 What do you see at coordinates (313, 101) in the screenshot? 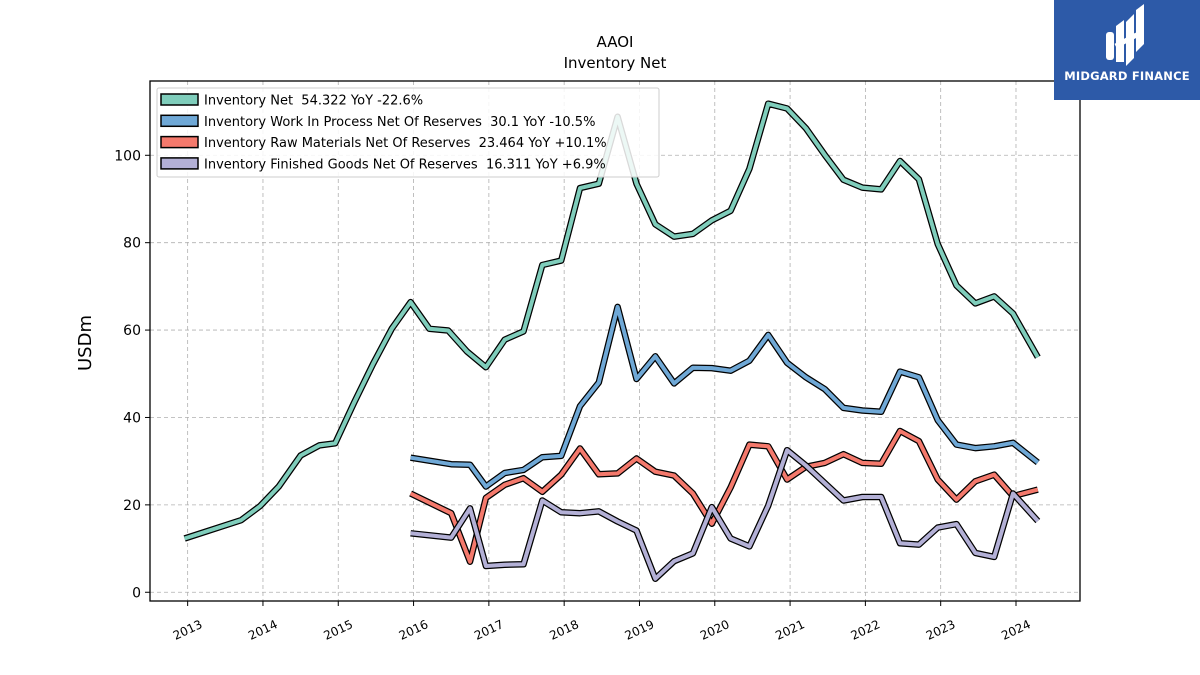
I see `legend-label: Inventory Net 54.322 YoY -22.6%` at bounding box center [313, 101].